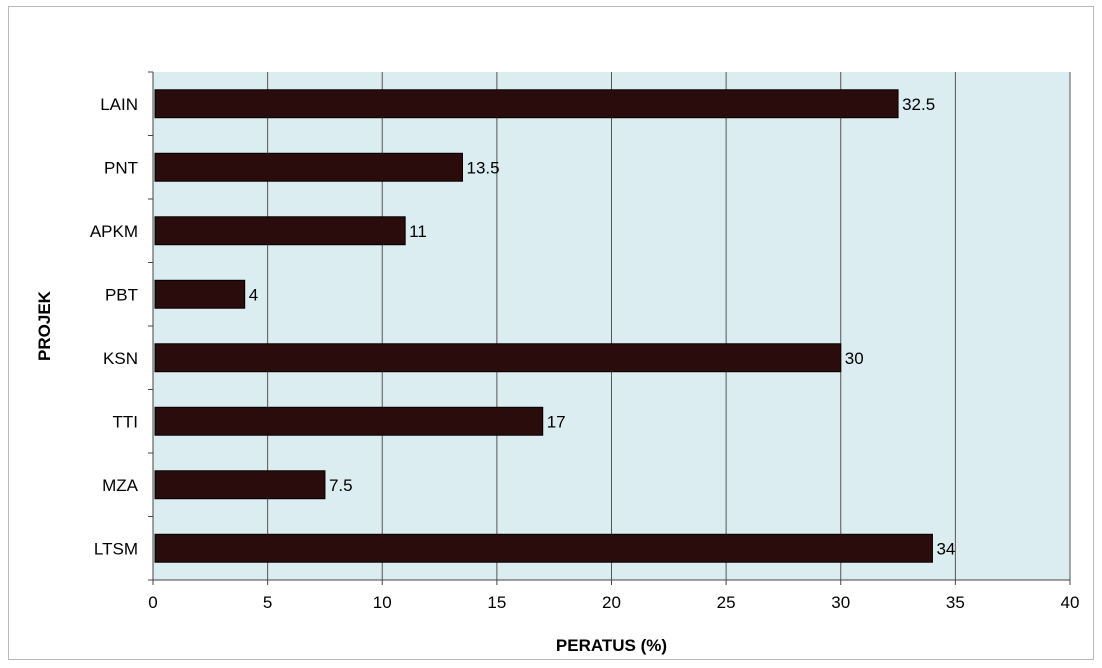 Image resolution: width=1102 pixels, height=668 pixels. What do you see at coordinates (44, 325) in the screenshot?
I see `y-axis-title: PROJEK` at bounding box center [44, 325].